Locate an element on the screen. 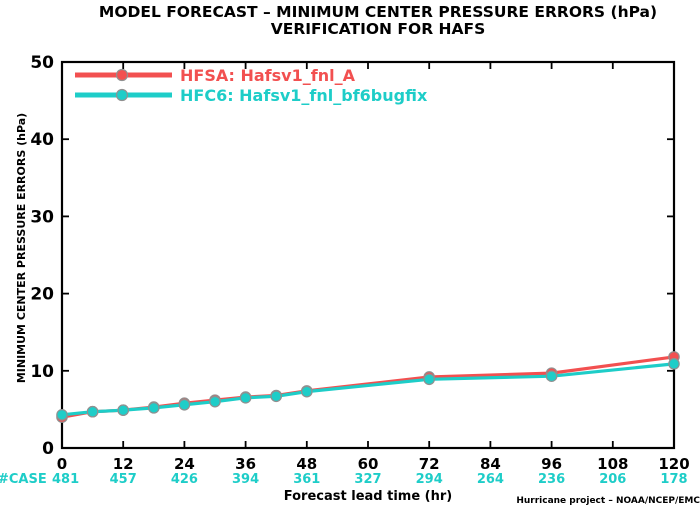 Image resolution: width=700 pixels, height=506 pixels. y-tick-label: 10 is located at coordinates (42, 372).